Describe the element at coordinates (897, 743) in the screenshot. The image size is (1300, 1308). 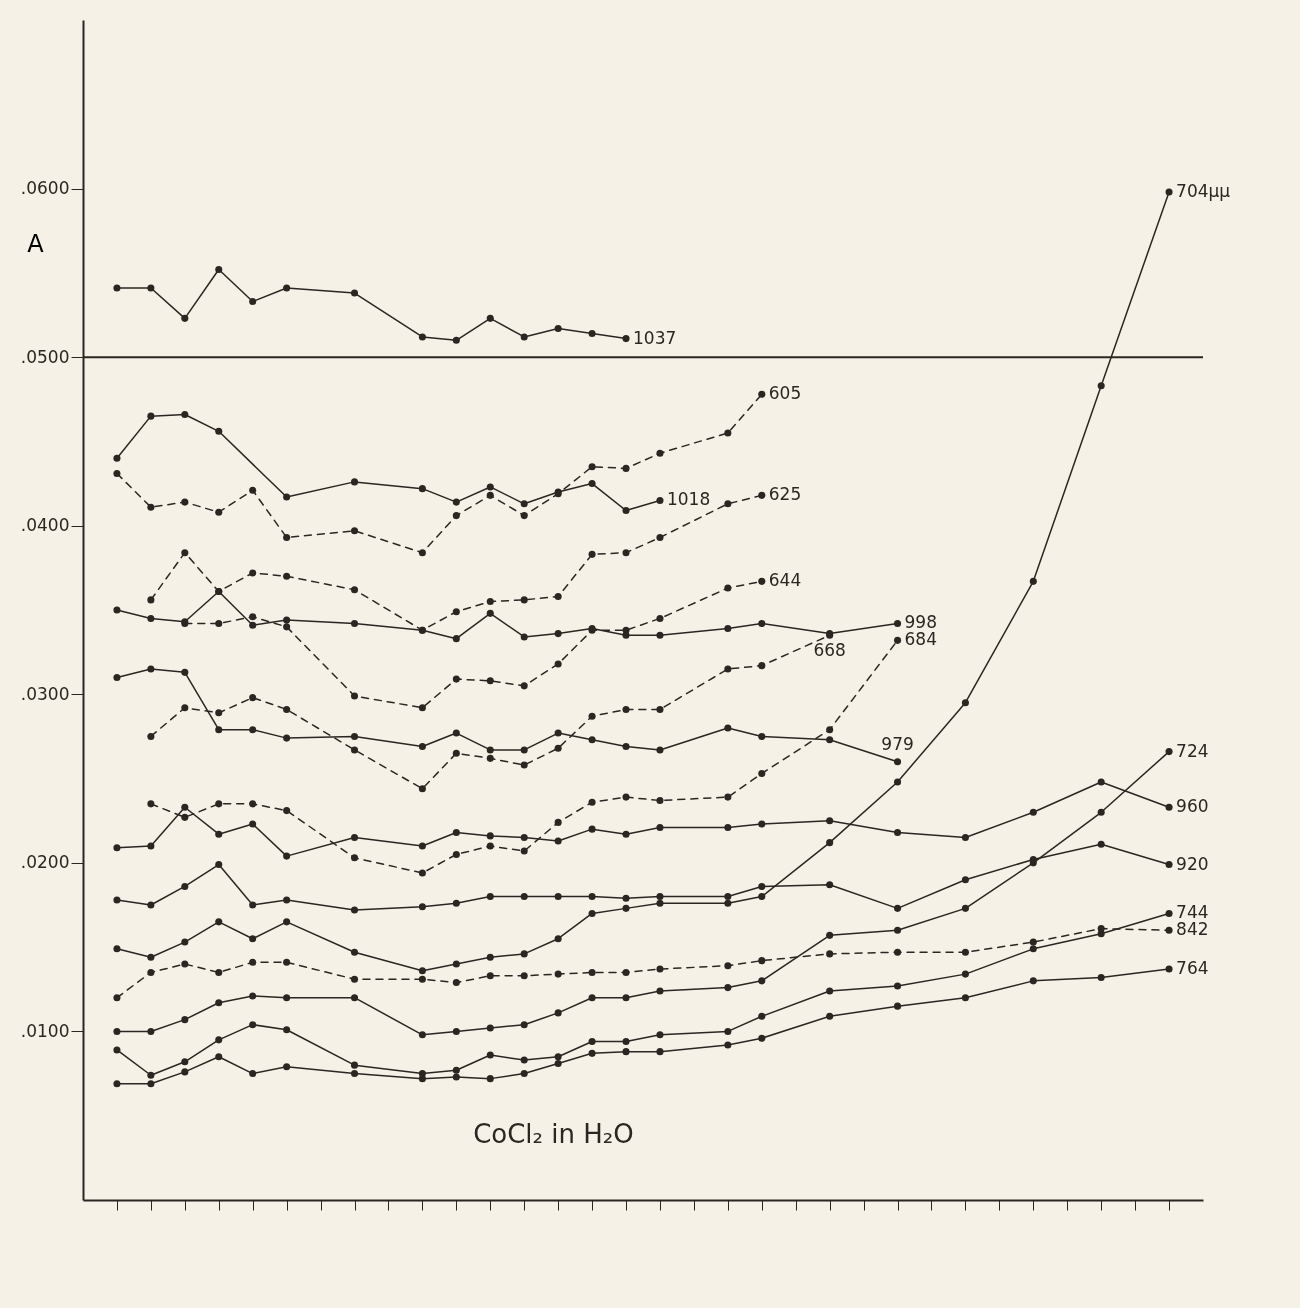
I see `series-label: 979` at that location.